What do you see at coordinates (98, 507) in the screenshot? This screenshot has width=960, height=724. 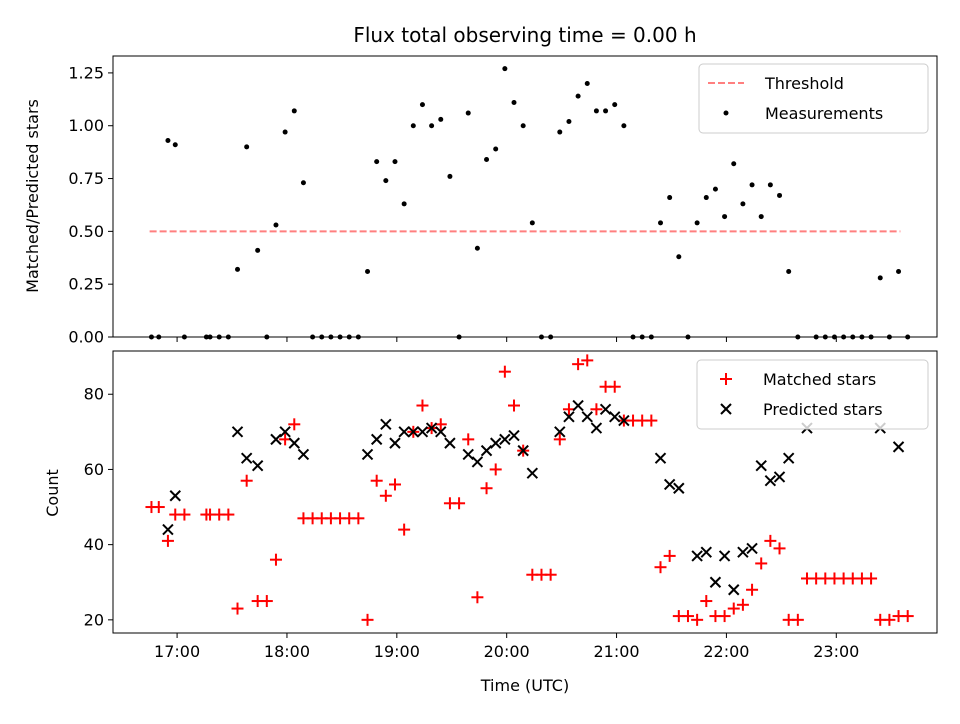 I see `y-axis: 20 40 60 80` at bounding box center [98, 507].